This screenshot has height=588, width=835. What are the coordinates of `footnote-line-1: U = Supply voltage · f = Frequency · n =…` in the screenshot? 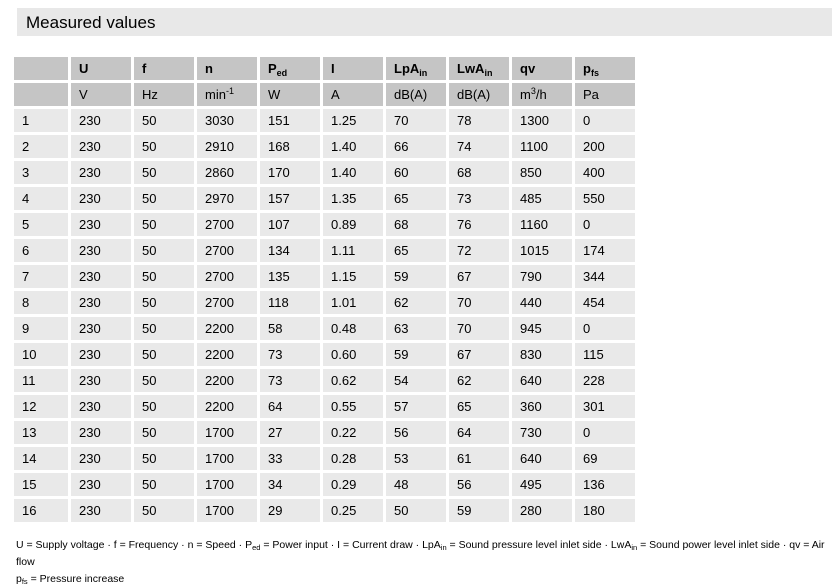 It's located at (420, 553).